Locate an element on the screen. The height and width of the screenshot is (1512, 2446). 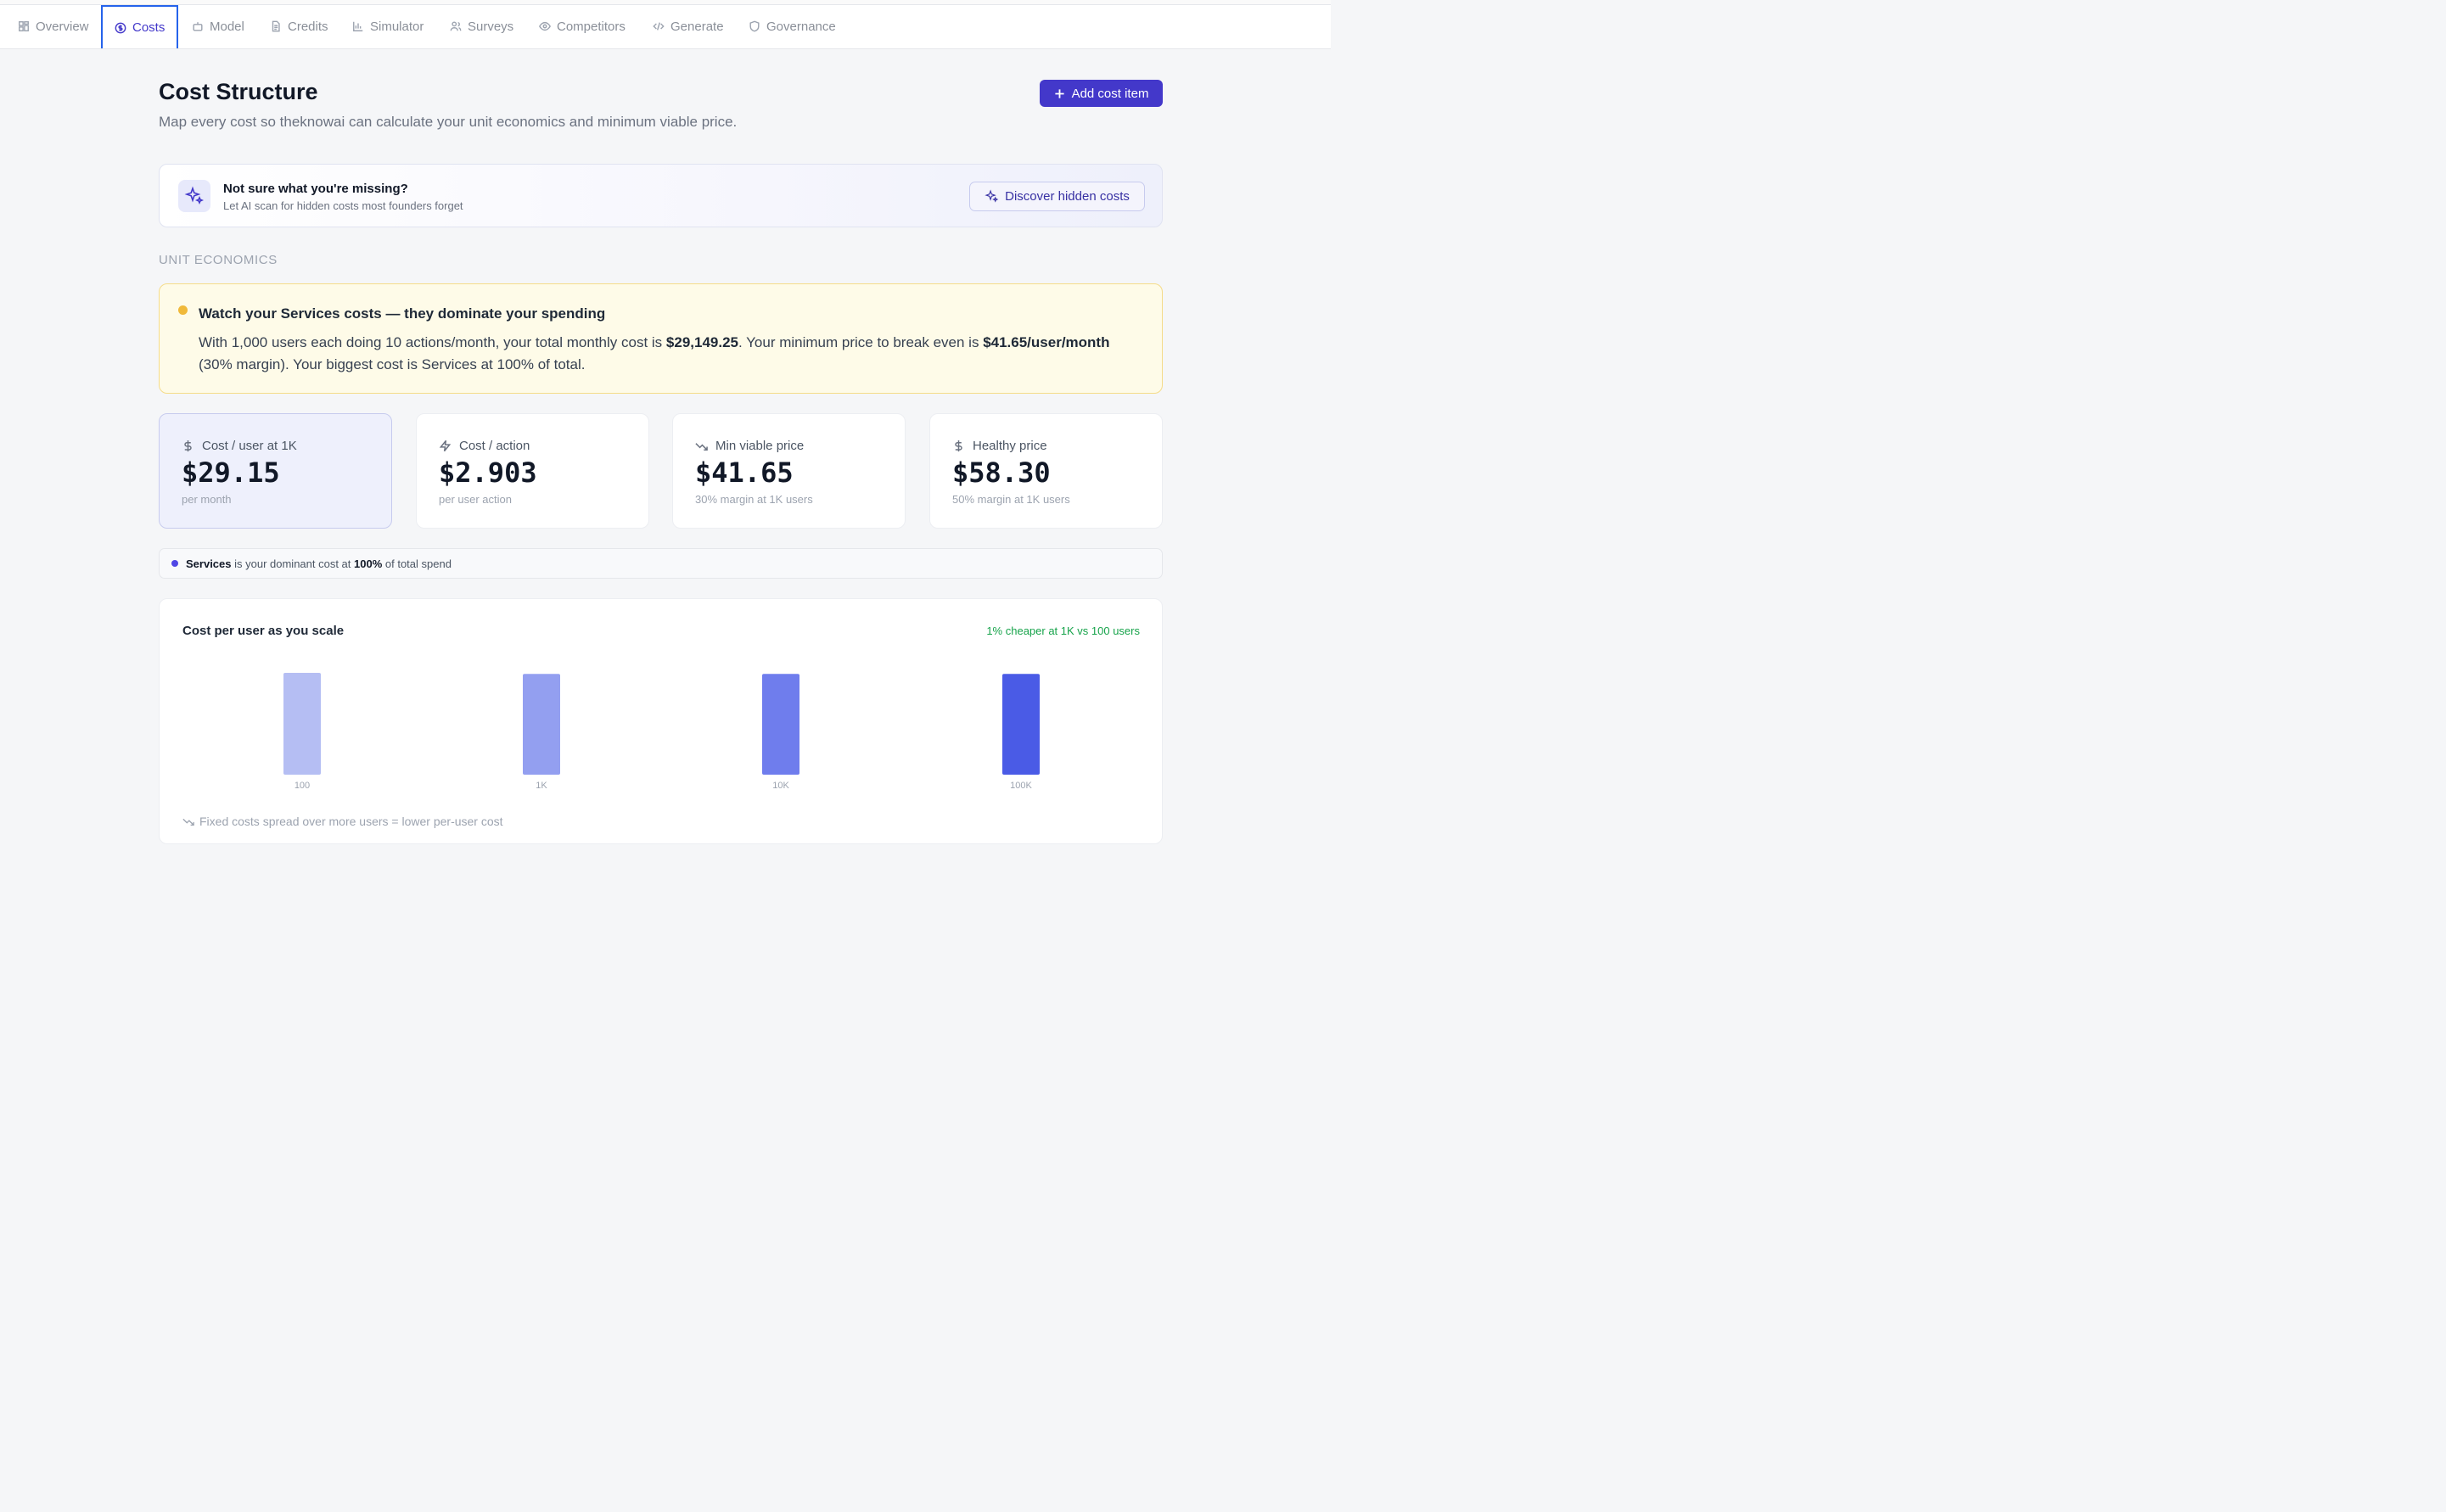
hidden-costs-title: Not sure what you're missing? is located at coordinates (315, 189).